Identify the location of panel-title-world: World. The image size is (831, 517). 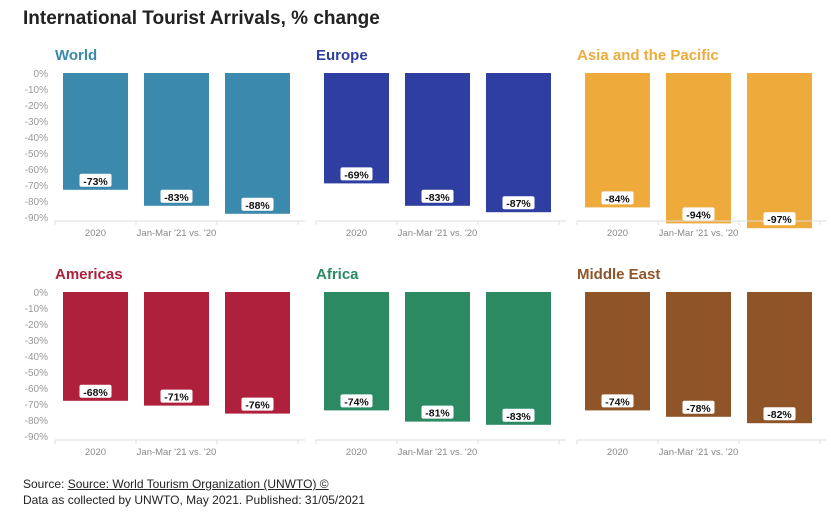
(76, 55).